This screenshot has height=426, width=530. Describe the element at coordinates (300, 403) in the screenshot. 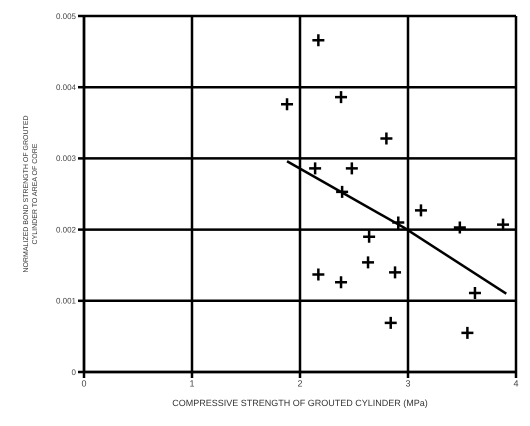

I see `x-axis-title: COMPRESSIVE STRENGTH OF GROUTED CYLINDER (MPa)` at that location.